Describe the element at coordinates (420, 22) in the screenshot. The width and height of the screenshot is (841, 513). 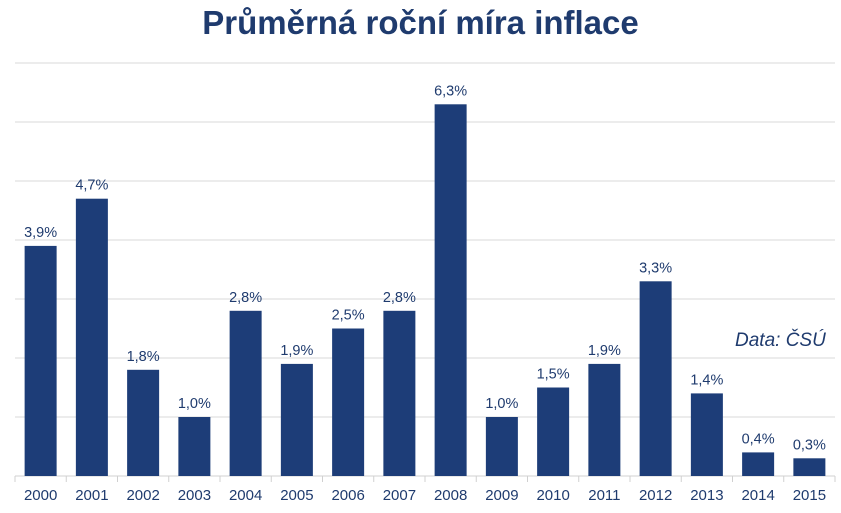
I see `chart-title: Průměrná roční míra inflace` at that location.